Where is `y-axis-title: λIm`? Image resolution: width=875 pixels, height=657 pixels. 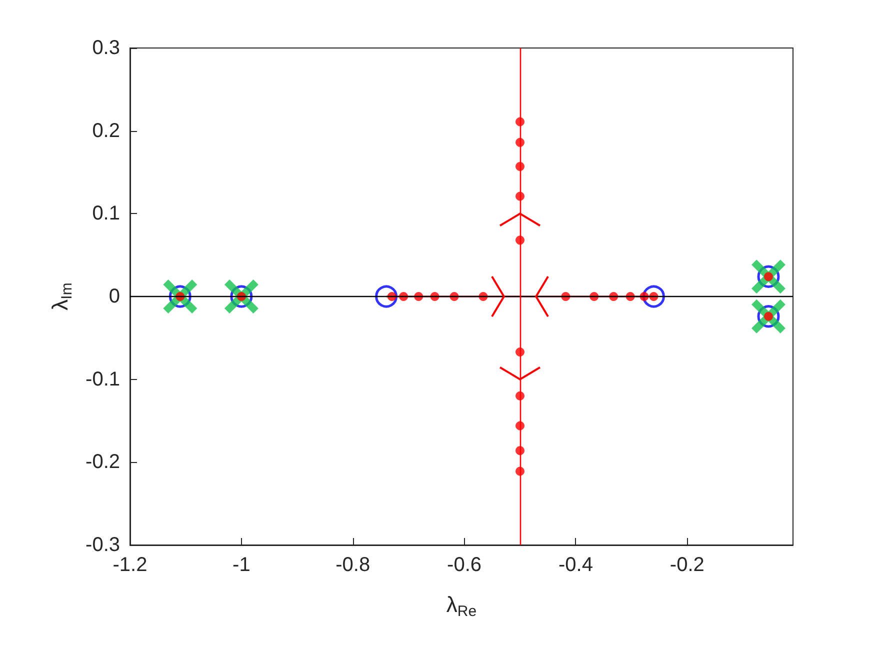 y-axis-title: λIm is located at coordinates (62, 296).